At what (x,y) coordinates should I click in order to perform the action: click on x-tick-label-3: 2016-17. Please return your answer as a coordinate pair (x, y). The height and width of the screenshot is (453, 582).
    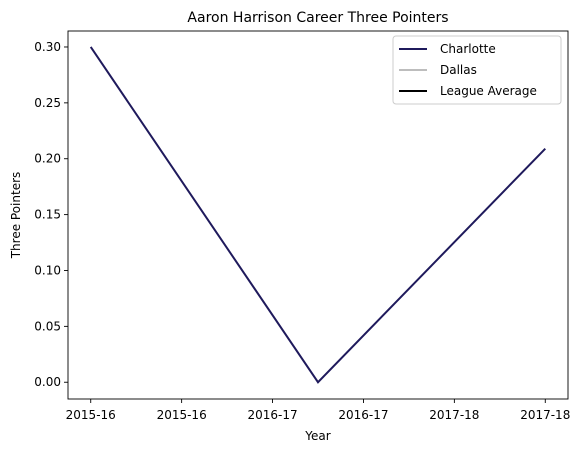
    Looking at the image, I should click on (363, 415).